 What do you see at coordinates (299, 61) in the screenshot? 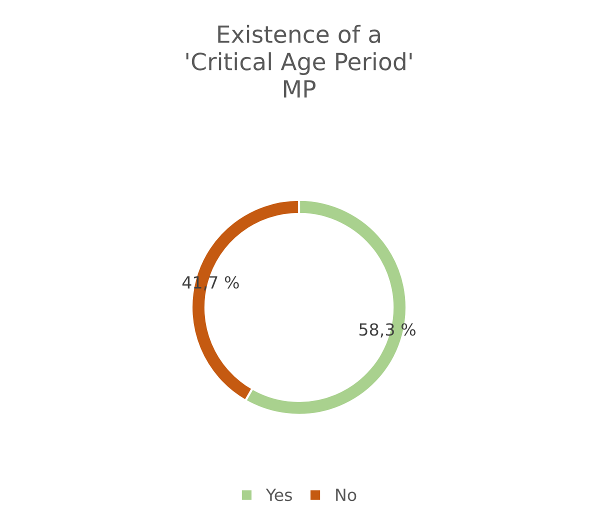
I see `chart-title: Existence of a 'Critical Age Period' MP` at bounding box center [299, 61].